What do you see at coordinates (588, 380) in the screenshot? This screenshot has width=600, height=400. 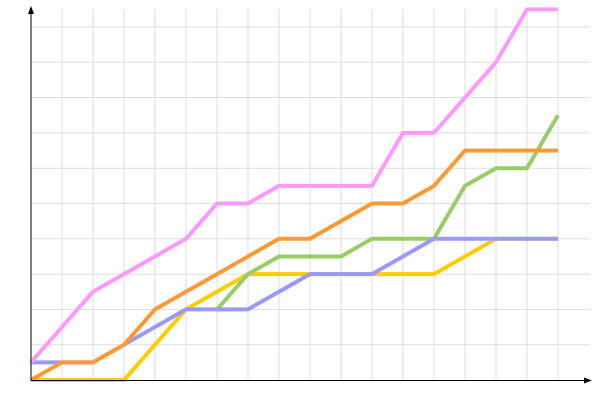 I see `x-axis-arrow` at bounding box center [588, 380].